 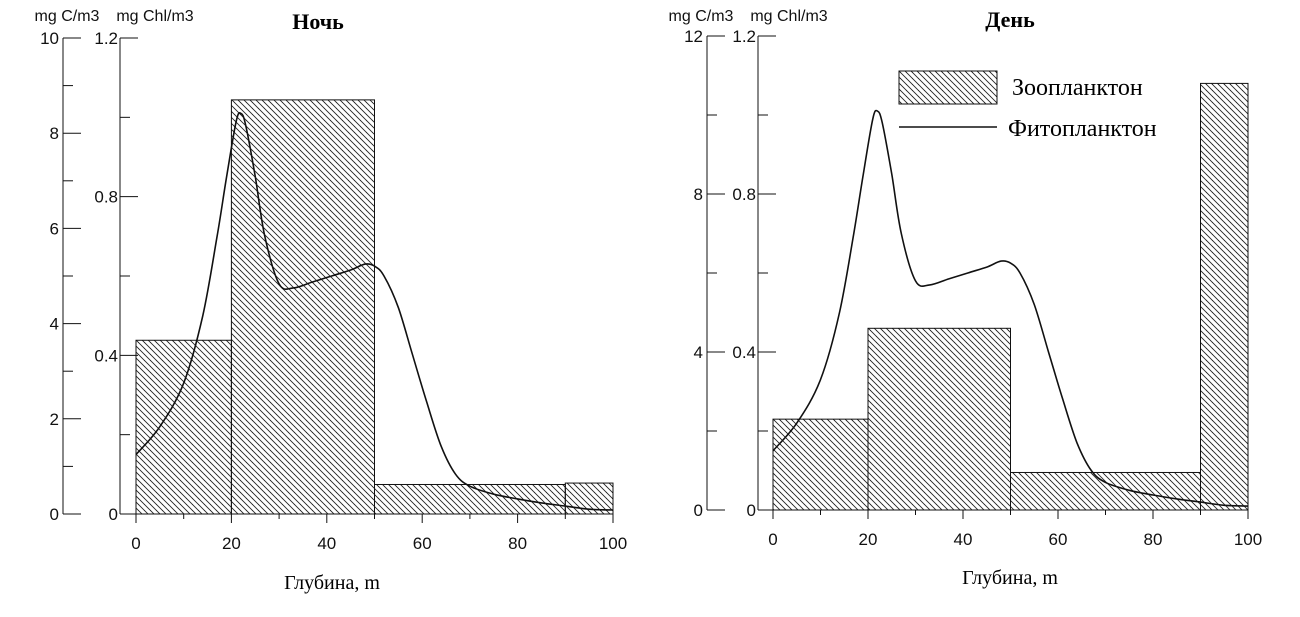 What do you see at coordinates (1010, 578) in the screenshot?
I see `day-x-axis-label: Глубина, m` at bounding box center [1010, 578].